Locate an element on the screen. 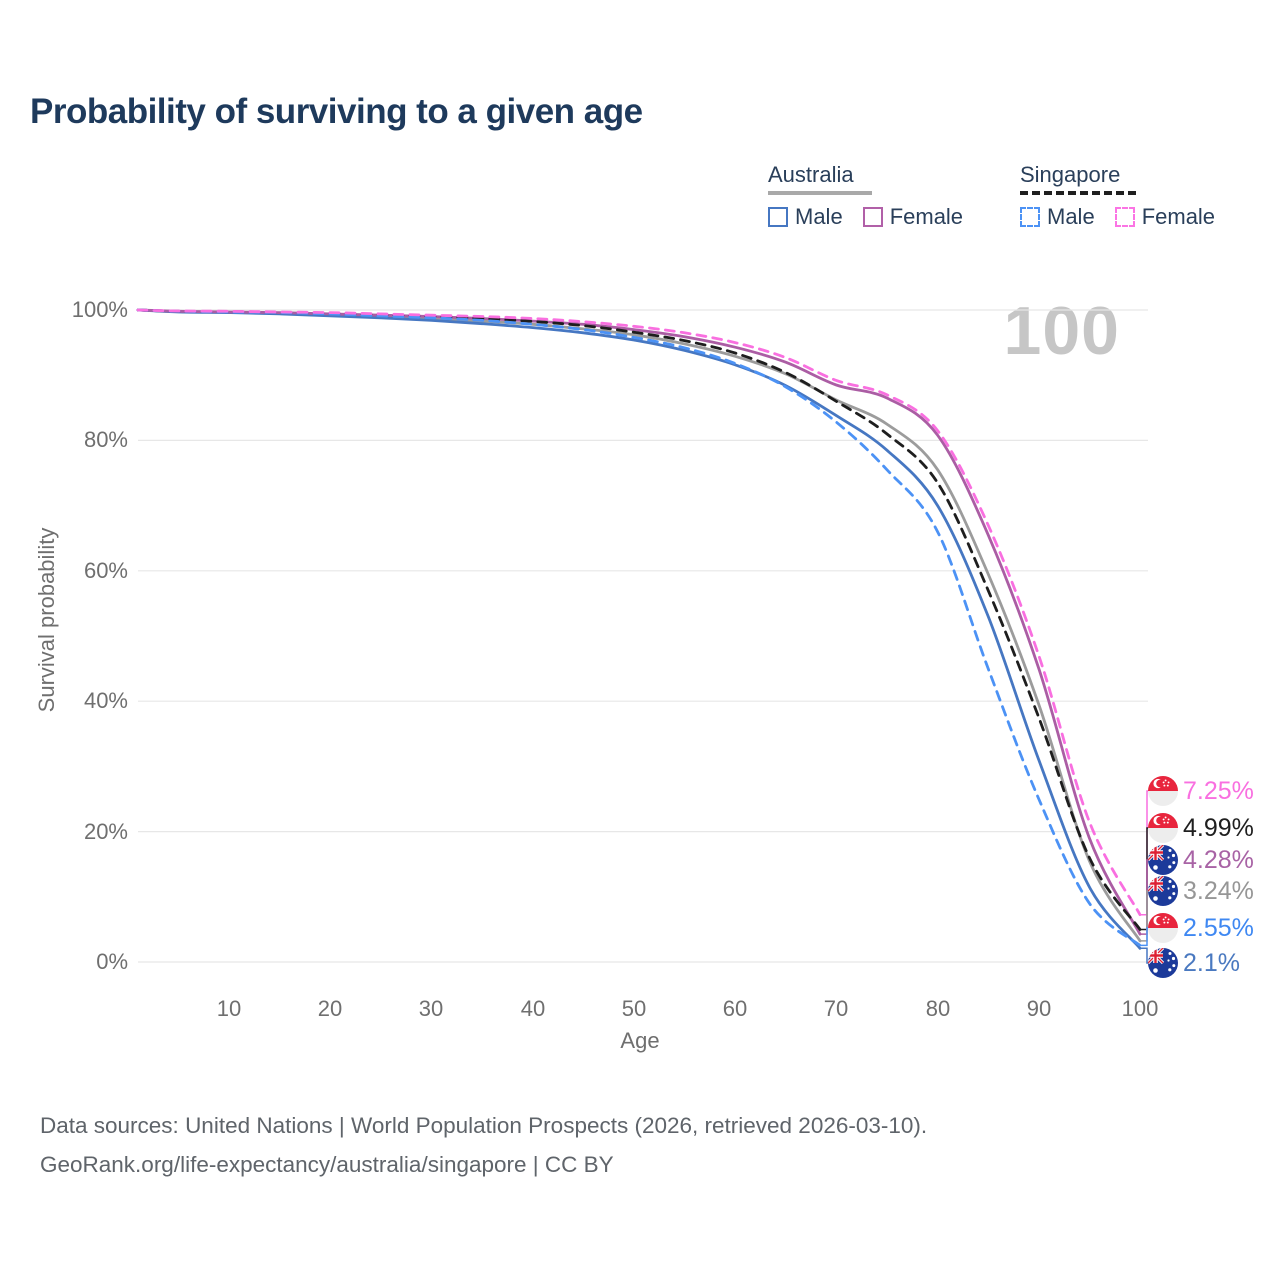 This screenshot has height=1280, width=1280. y-tick-100: 100% is located at coordinates (99, 309).